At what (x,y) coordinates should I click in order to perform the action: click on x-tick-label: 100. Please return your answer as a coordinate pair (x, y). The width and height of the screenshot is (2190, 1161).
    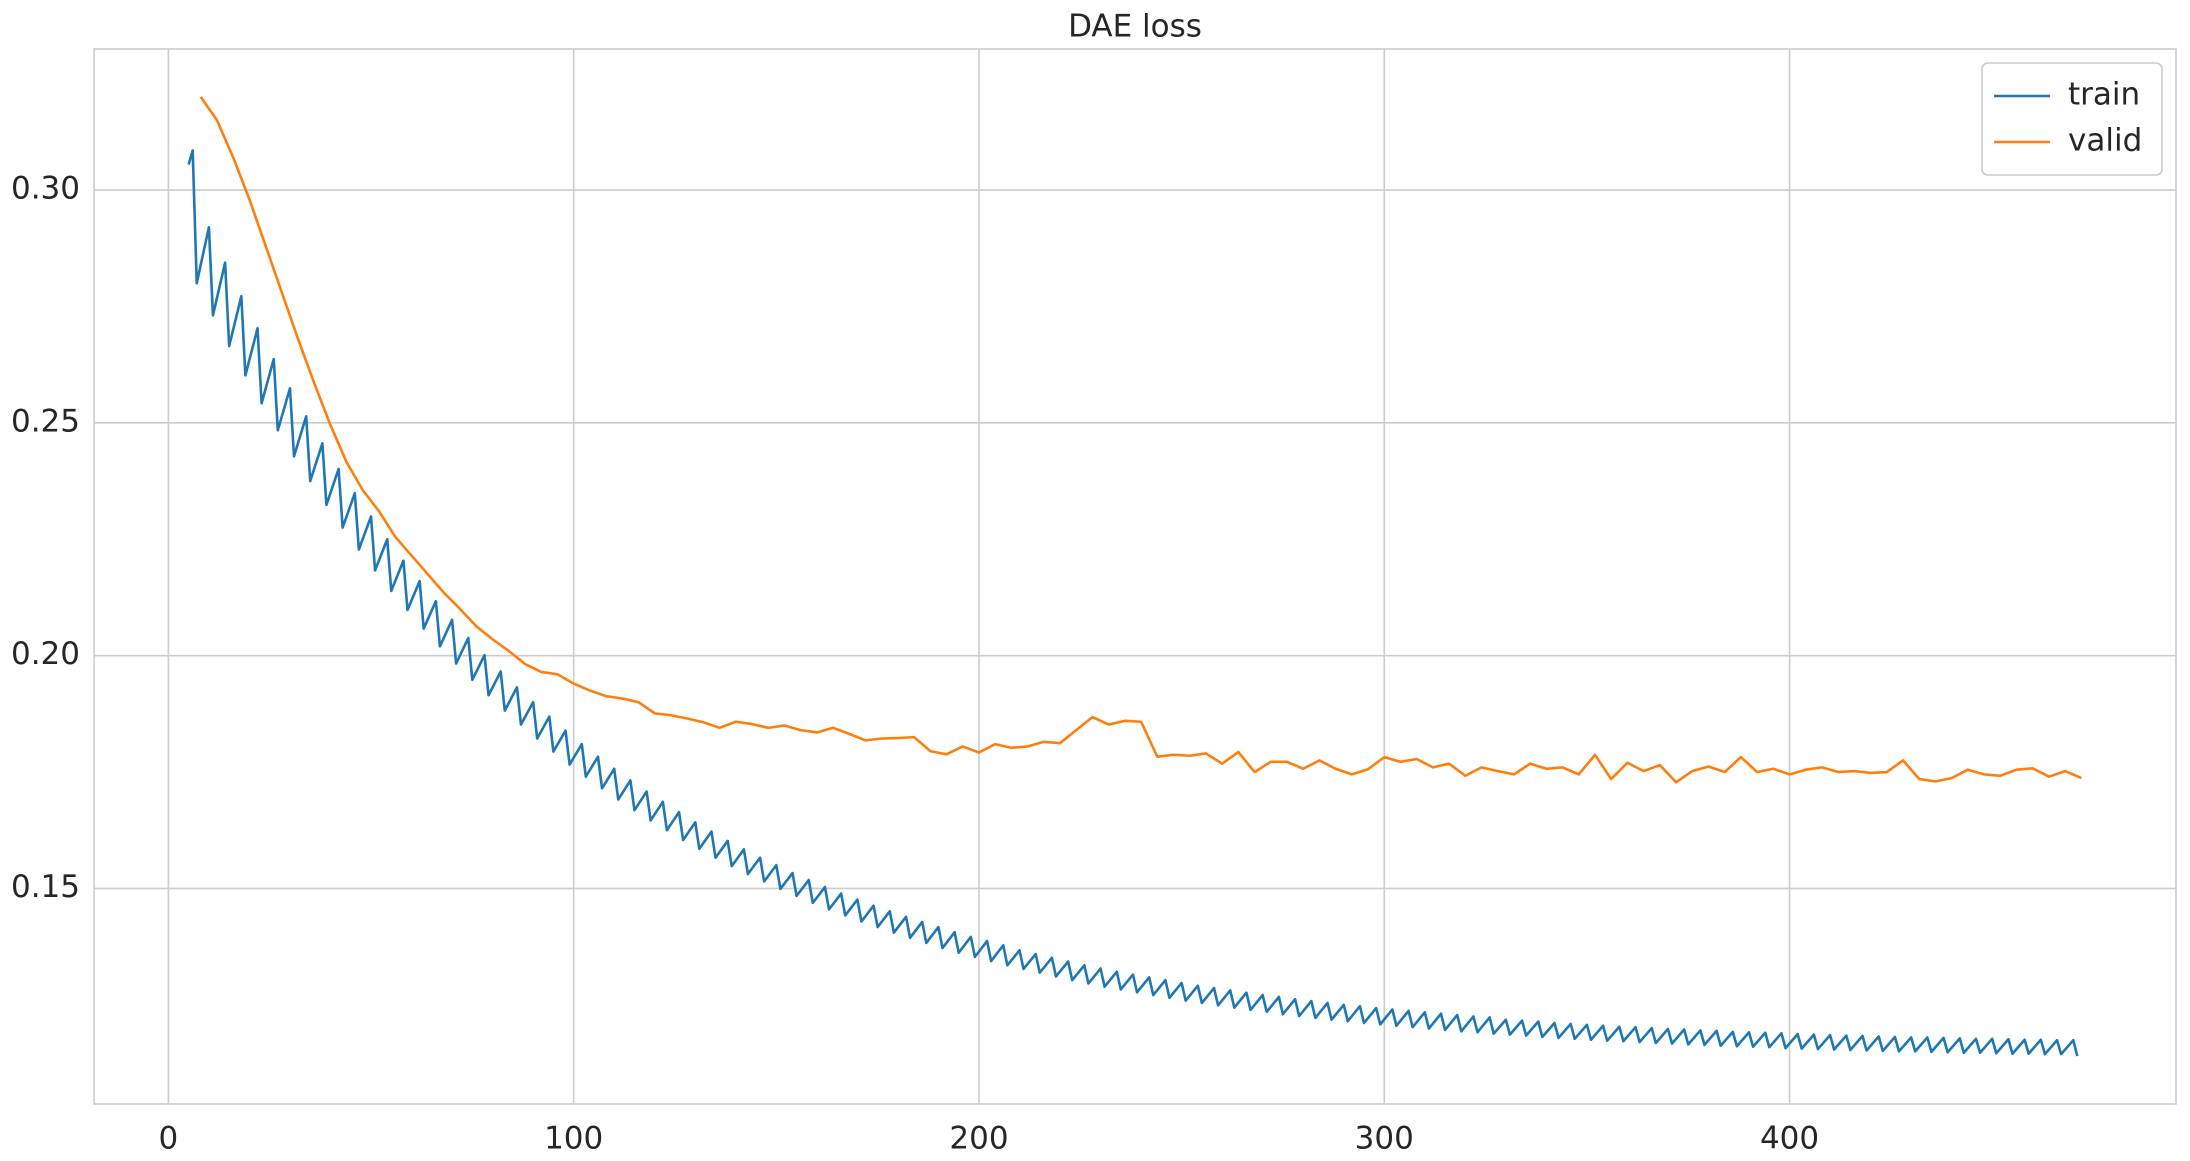
    Looking at the image, I should click on (573, 1139).